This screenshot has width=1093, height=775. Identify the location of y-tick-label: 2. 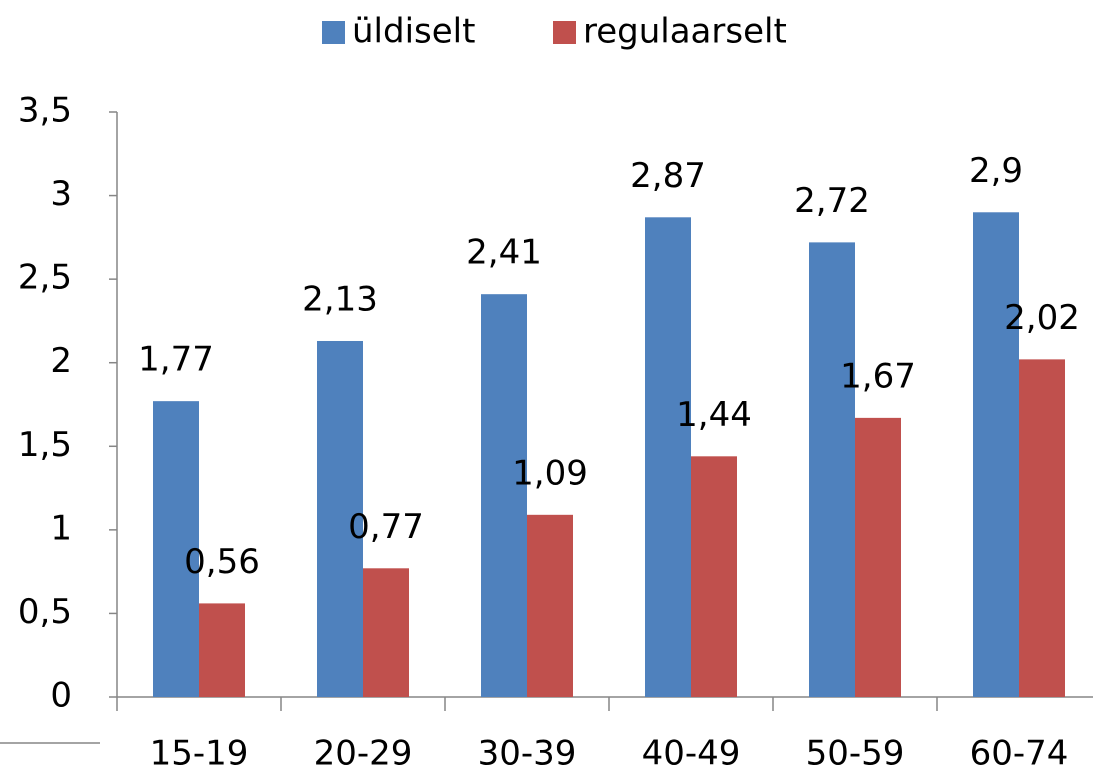
(61, 361).